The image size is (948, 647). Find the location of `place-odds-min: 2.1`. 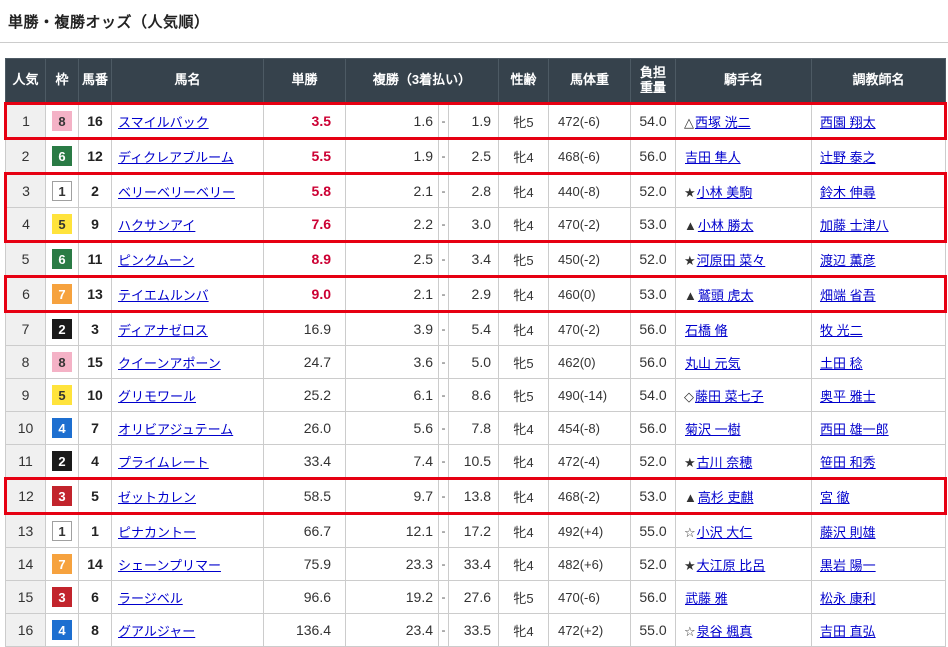

place-odds-min: 2.1 is located at coordinates (392, 294).